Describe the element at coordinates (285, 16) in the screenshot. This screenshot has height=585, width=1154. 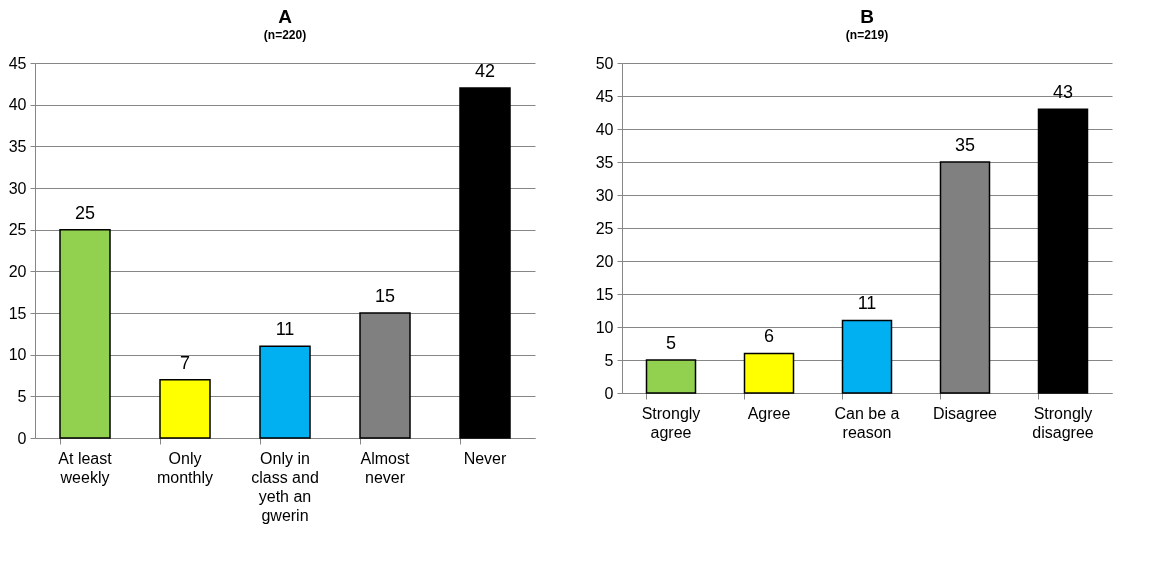
I see `chart-title: A` at that location.